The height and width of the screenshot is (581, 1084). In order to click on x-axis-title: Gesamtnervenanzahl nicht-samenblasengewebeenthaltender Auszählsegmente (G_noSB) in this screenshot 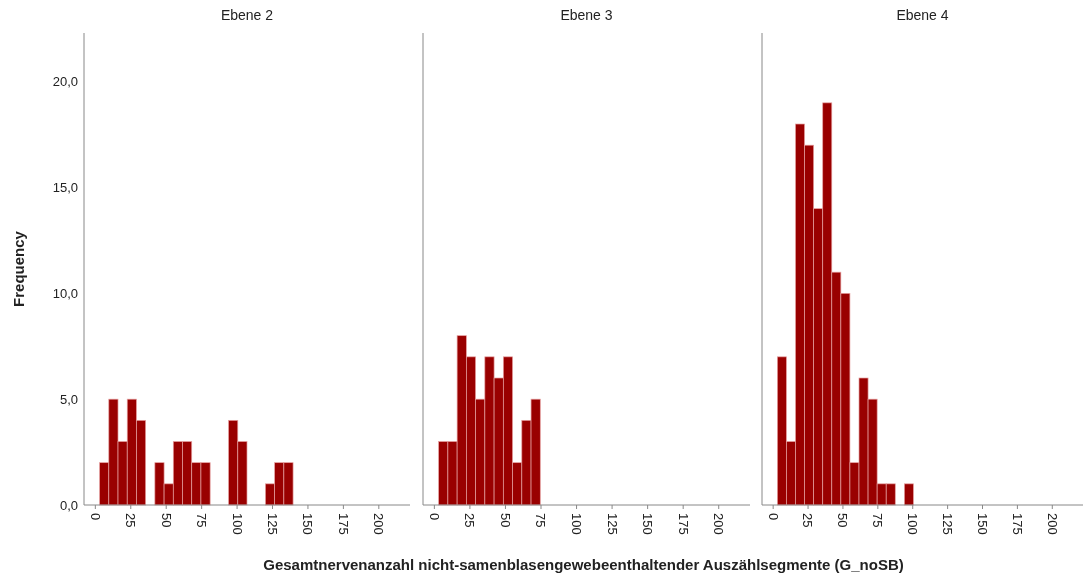, I will do `click(583, 564)`.